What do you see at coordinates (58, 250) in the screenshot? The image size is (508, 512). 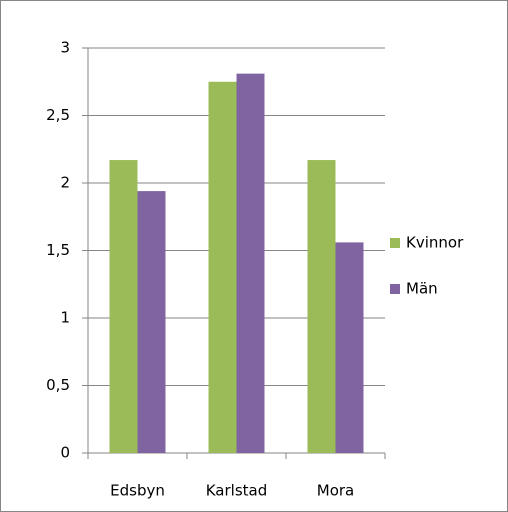 I see `y-tick-label: 1,5` at bounding box center [58, 250].